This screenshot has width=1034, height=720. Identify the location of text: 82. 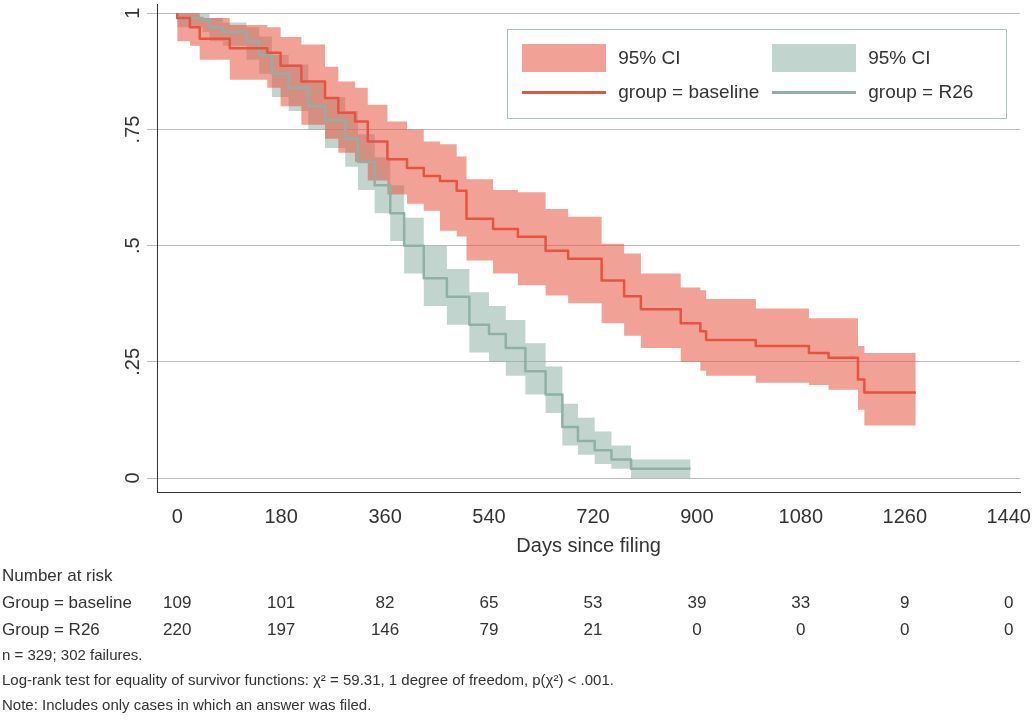
(385, 603).